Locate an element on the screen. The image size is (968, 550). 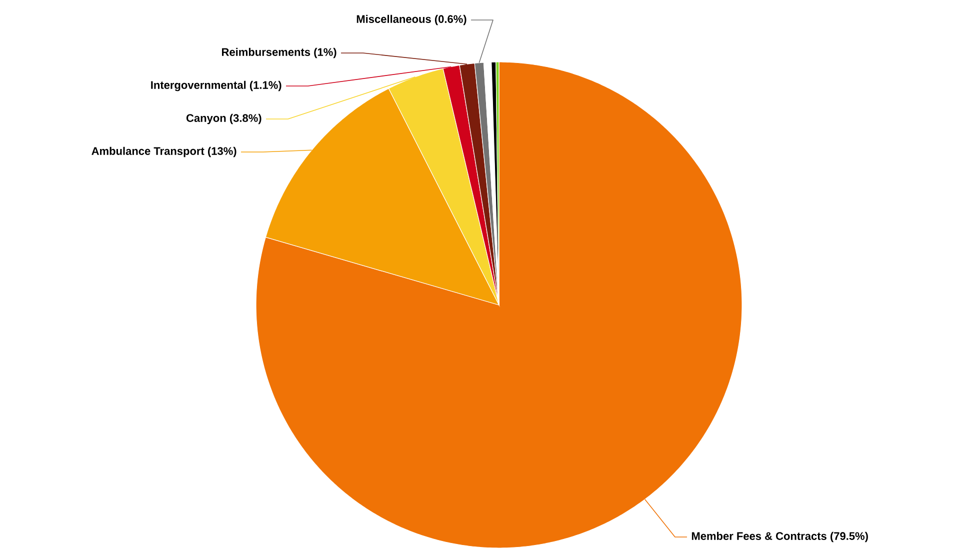
data-label: (1%) is located at coordinates (325, 53).